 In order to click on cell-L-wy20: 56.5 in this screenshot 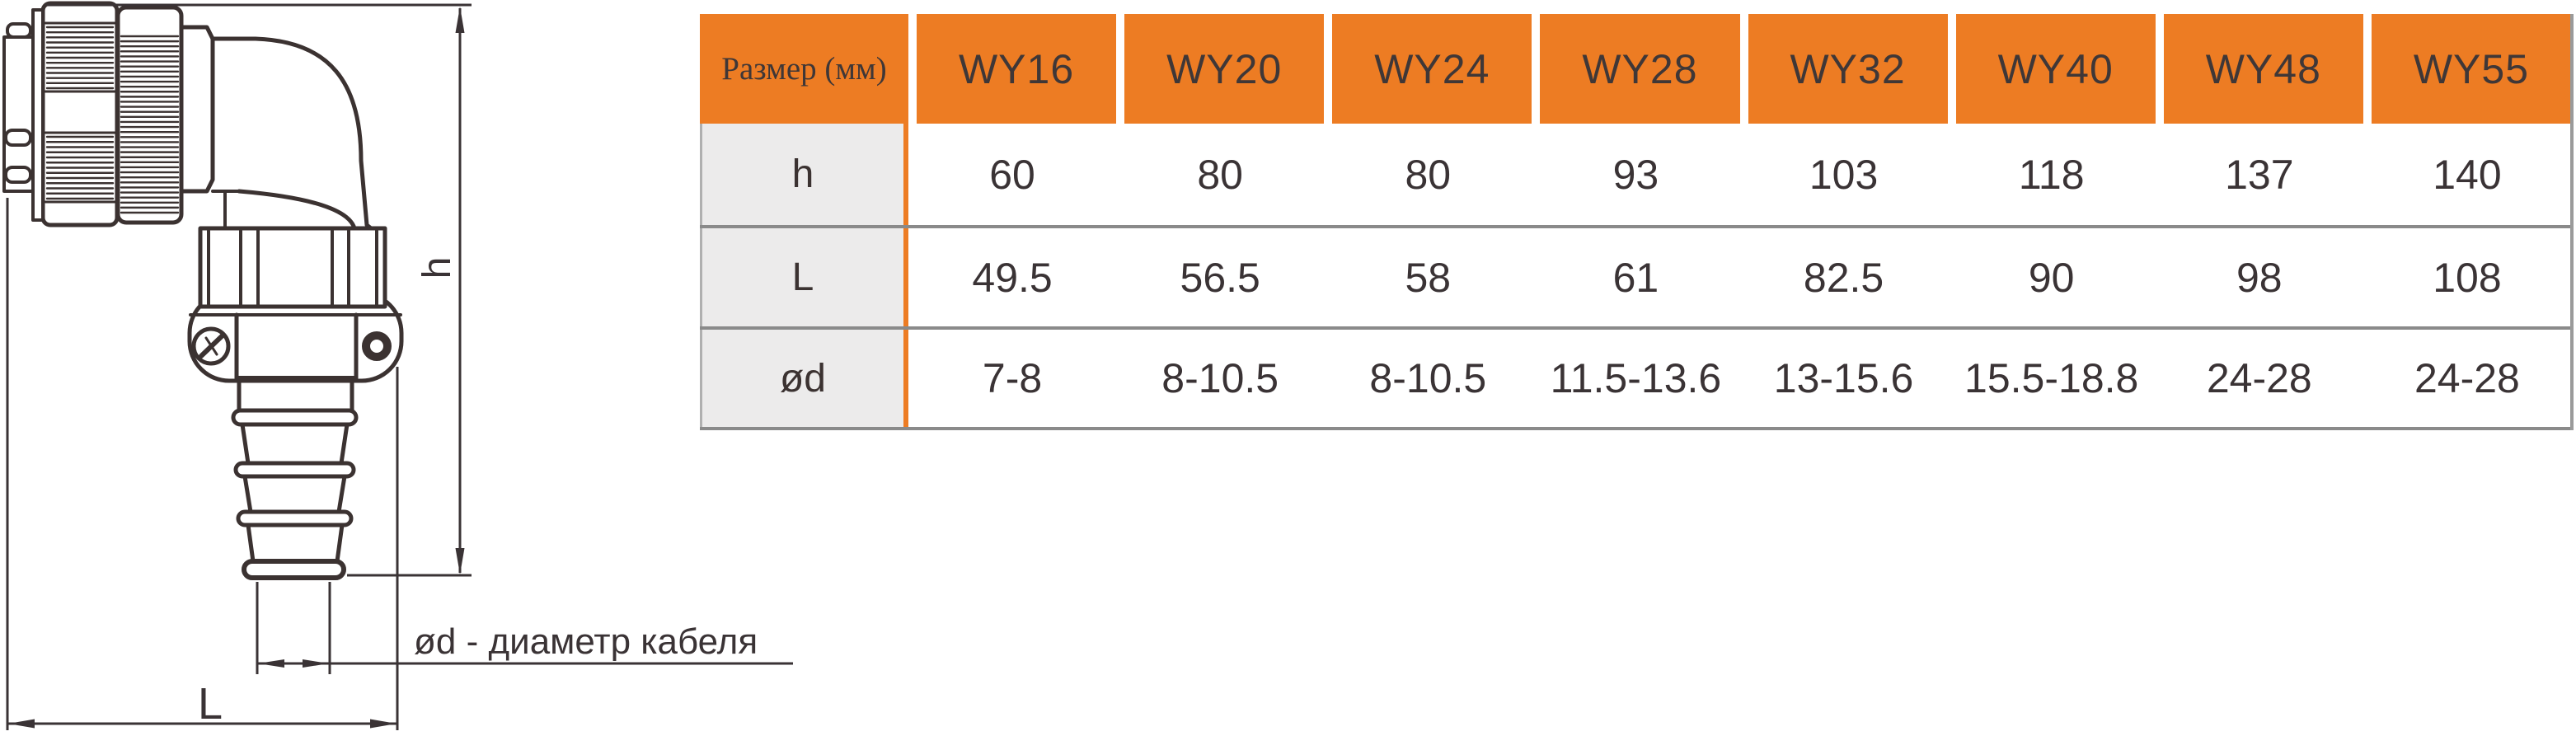, I will do `click(1220, 277)`.